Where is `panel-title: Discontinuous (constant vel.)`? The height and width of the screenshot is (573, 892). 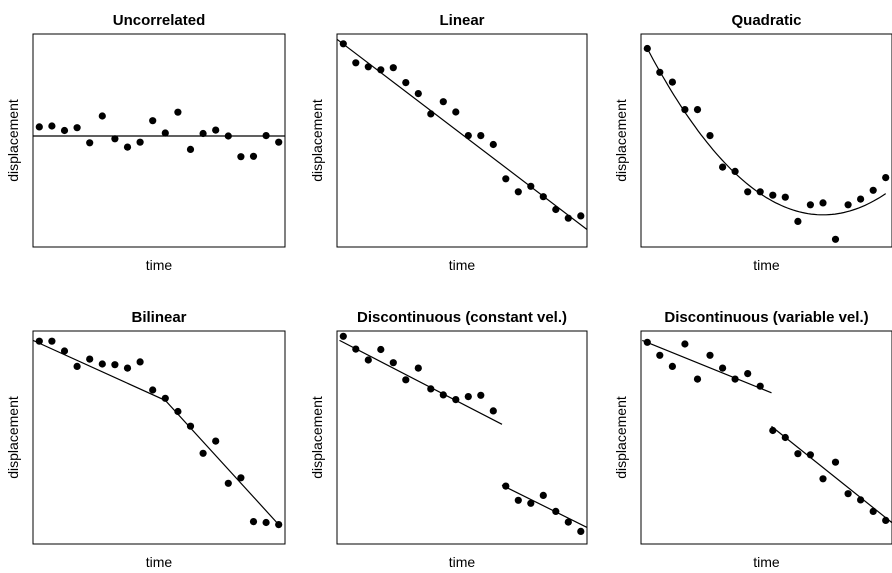 panel-title: Discontinuous (constant vel.) is located at coordinates (462, 317).